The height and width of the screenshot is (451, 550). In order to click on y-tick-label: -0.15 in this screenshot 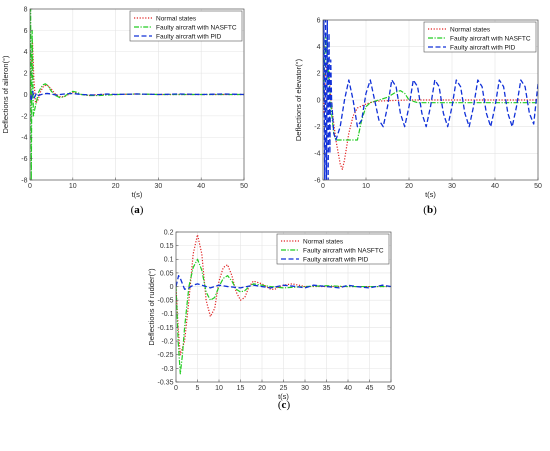, I will do `click(166, 328)`.